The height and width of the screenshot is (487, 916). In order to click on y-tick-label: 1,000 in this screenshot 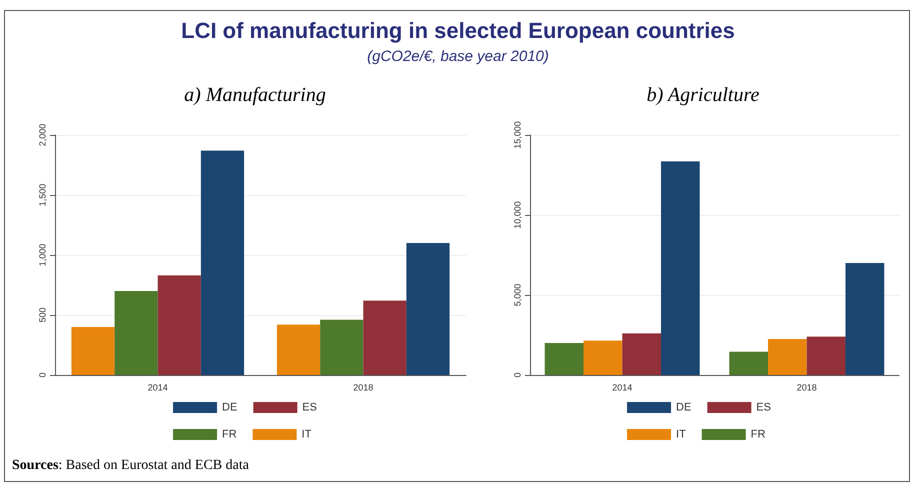, I will do `click(43, 255)`.